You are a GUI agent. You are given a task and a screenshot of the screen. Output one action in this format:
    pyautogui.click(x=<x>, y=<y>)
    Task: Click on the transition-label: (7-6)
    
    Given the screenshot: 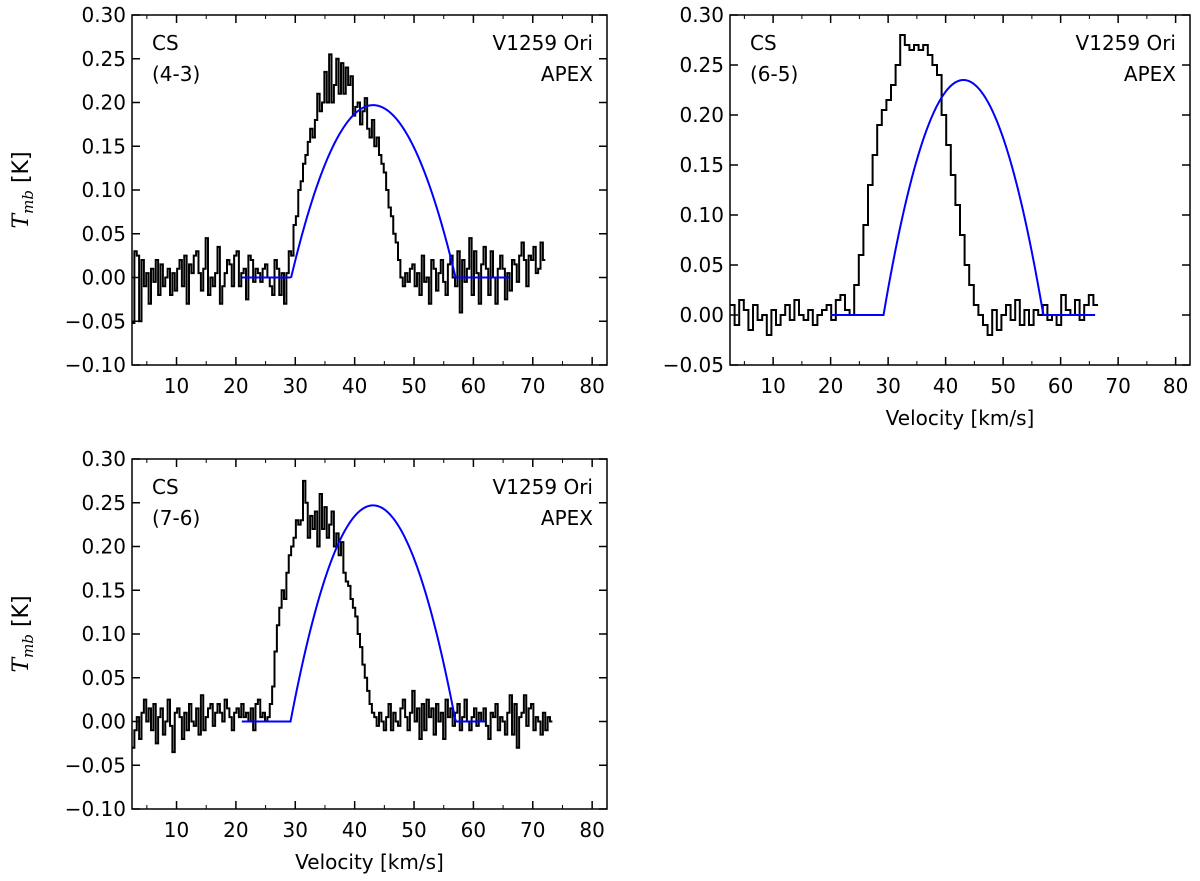 What is the action you would take?
    pyautogui.click(x=176, y=518)
    